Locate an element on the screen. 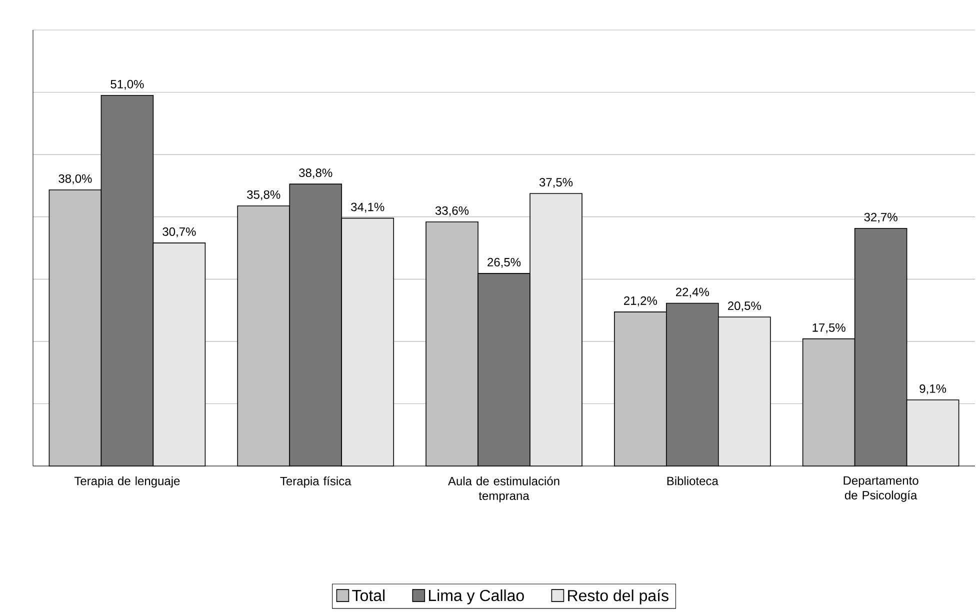 The width and height of the screenshot is (977, 612). x-tick-label: Terapia física is located at coordinates (316, 482).